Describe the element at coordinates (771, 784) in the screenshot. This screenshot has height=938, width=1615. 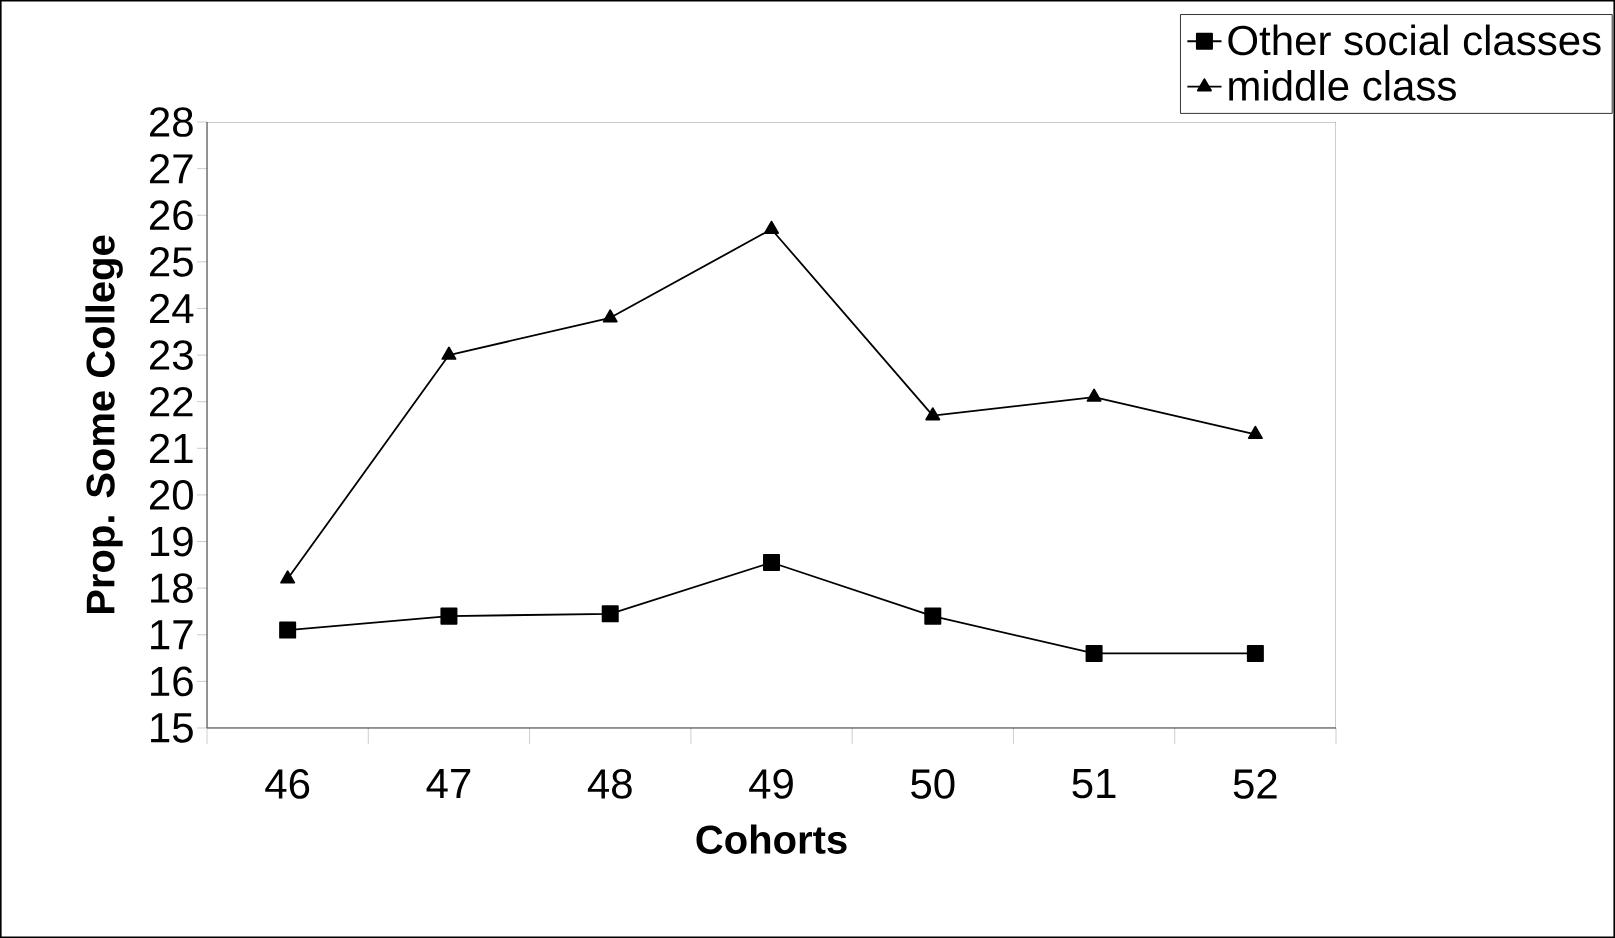
I see `x-tick-label: 49` at that location.